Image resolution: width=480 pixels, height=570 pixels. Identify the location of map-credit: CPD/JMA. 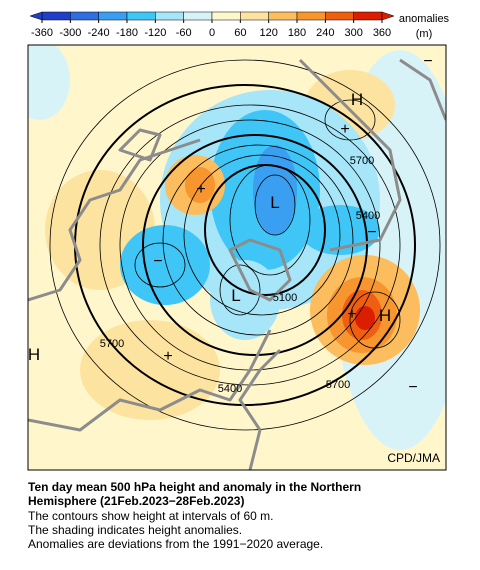
(413, 458).